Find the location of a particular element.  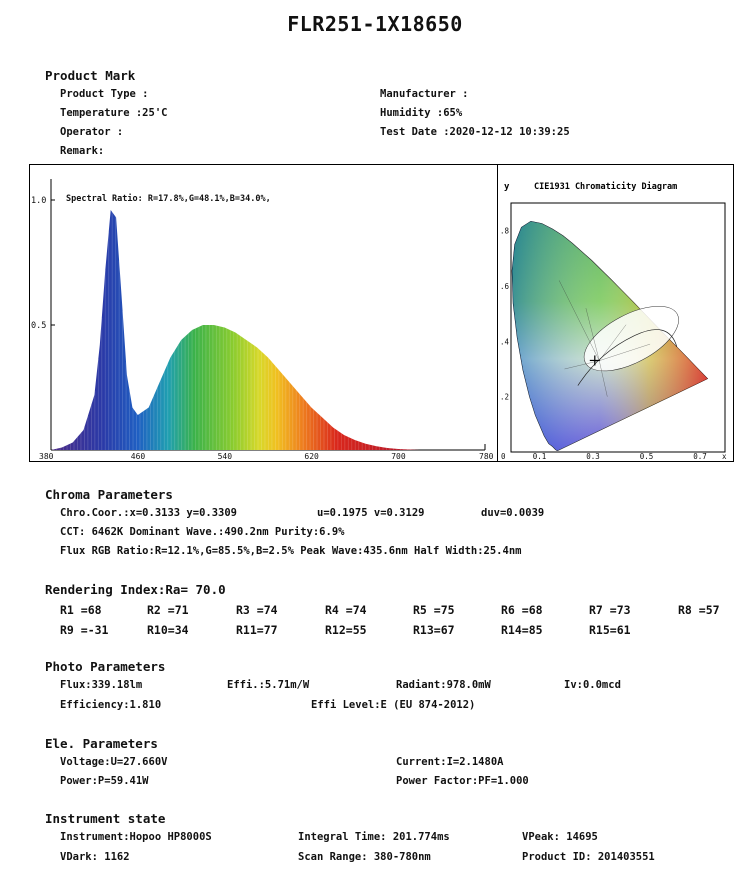

instrument-vdark: VDark: 1162 is located at coordinates (95, 857).